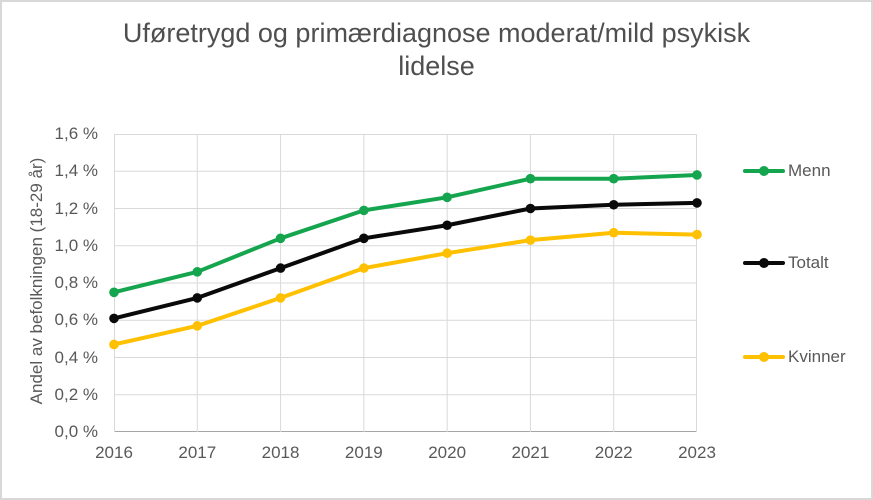 The image size is (873, 500). Describe the element at coordinates (197, 452) in the screenshot. I see `x-tick-label: 2017` at that location.